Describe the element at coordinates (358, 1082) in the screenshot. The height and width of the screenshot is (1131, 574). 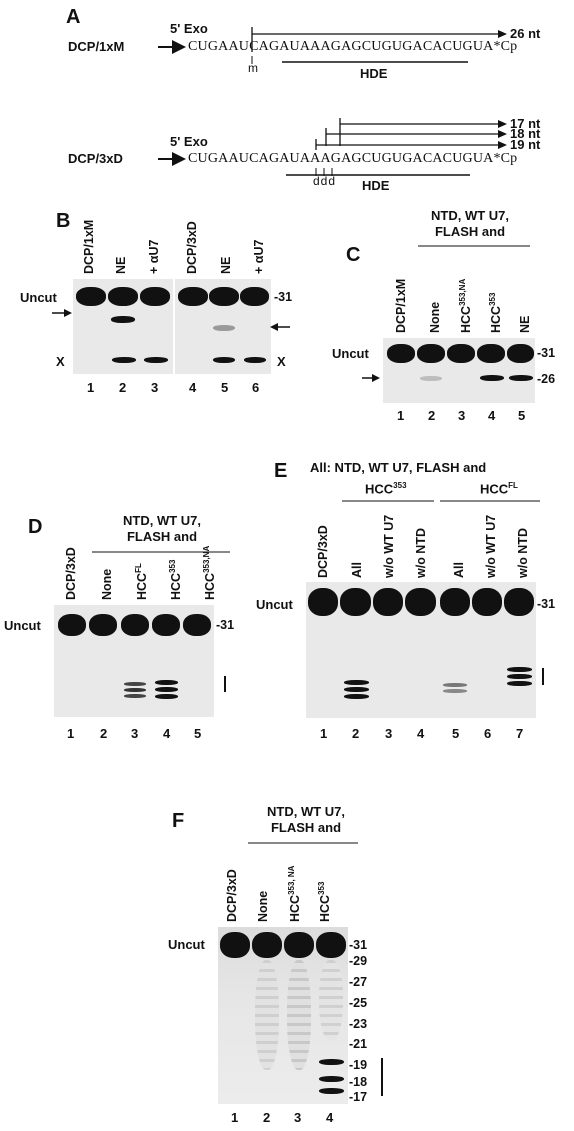
I see `f-marker-18: -18` at that location.